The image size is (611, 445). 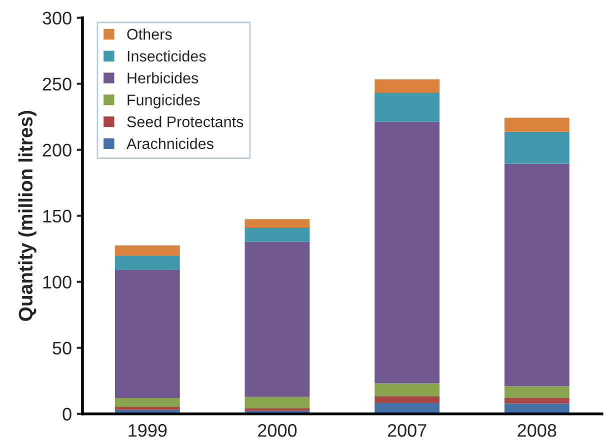 What do you see at coordinates (147, 430) in the screenshot?
I see `x-tick-label: 1999` at bounding box center [147, 430].